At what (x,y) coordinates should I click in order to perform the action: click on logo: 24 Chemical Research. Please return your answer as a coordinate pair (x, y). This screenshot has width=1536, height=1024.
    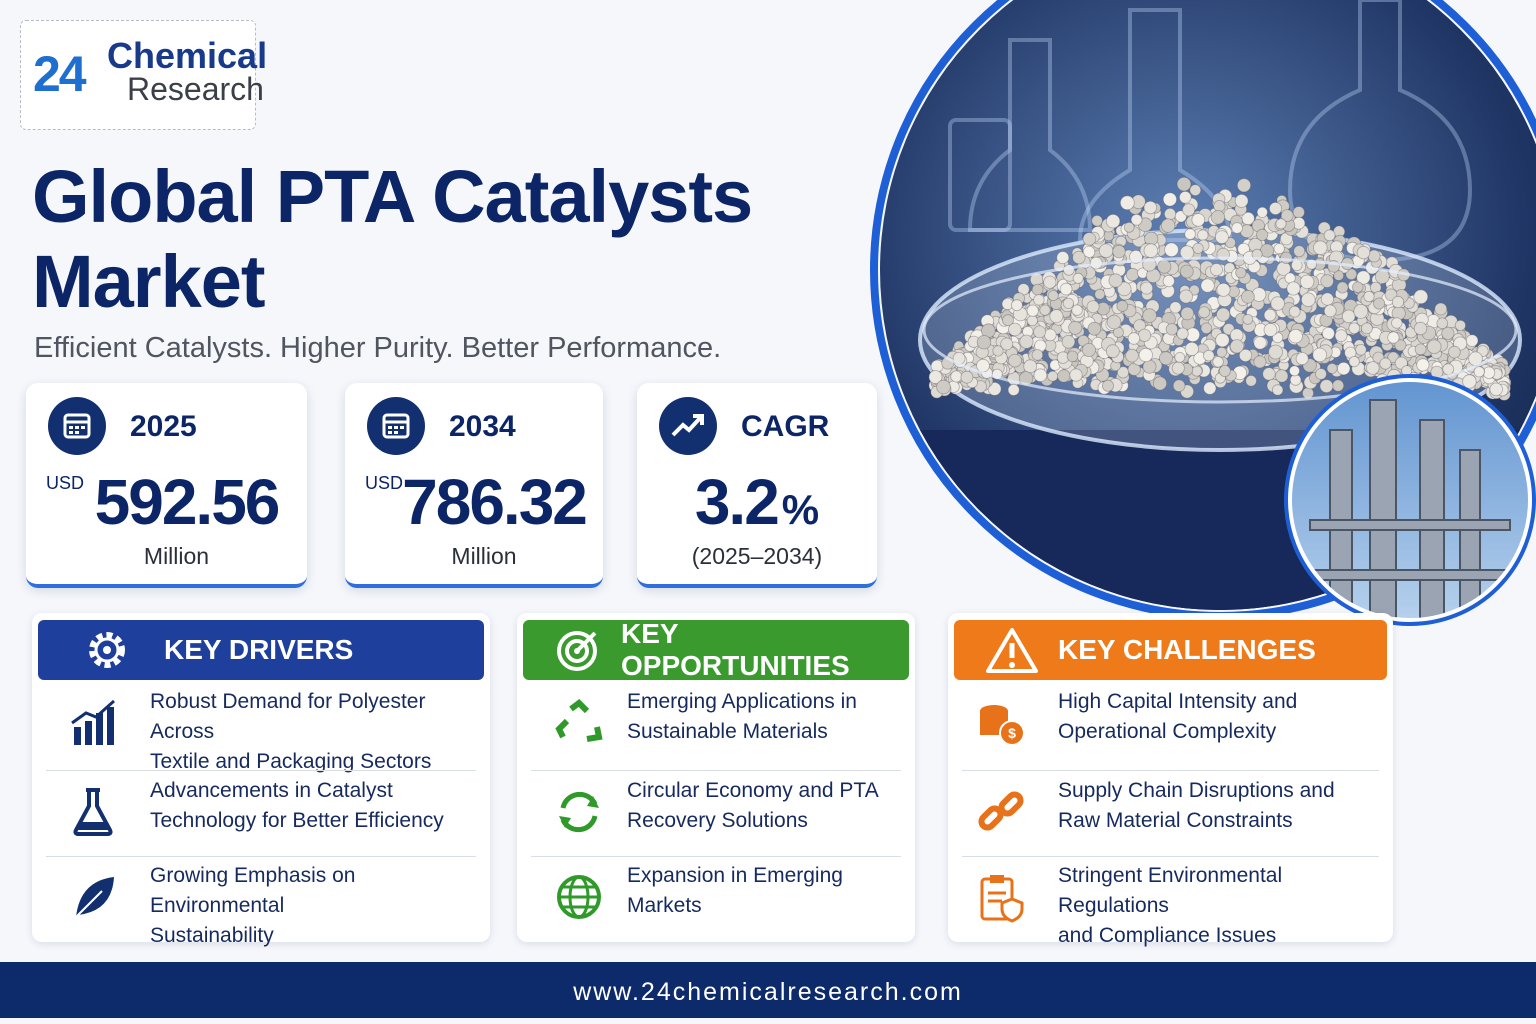
    Looking at the image, I should click on (143, 75).